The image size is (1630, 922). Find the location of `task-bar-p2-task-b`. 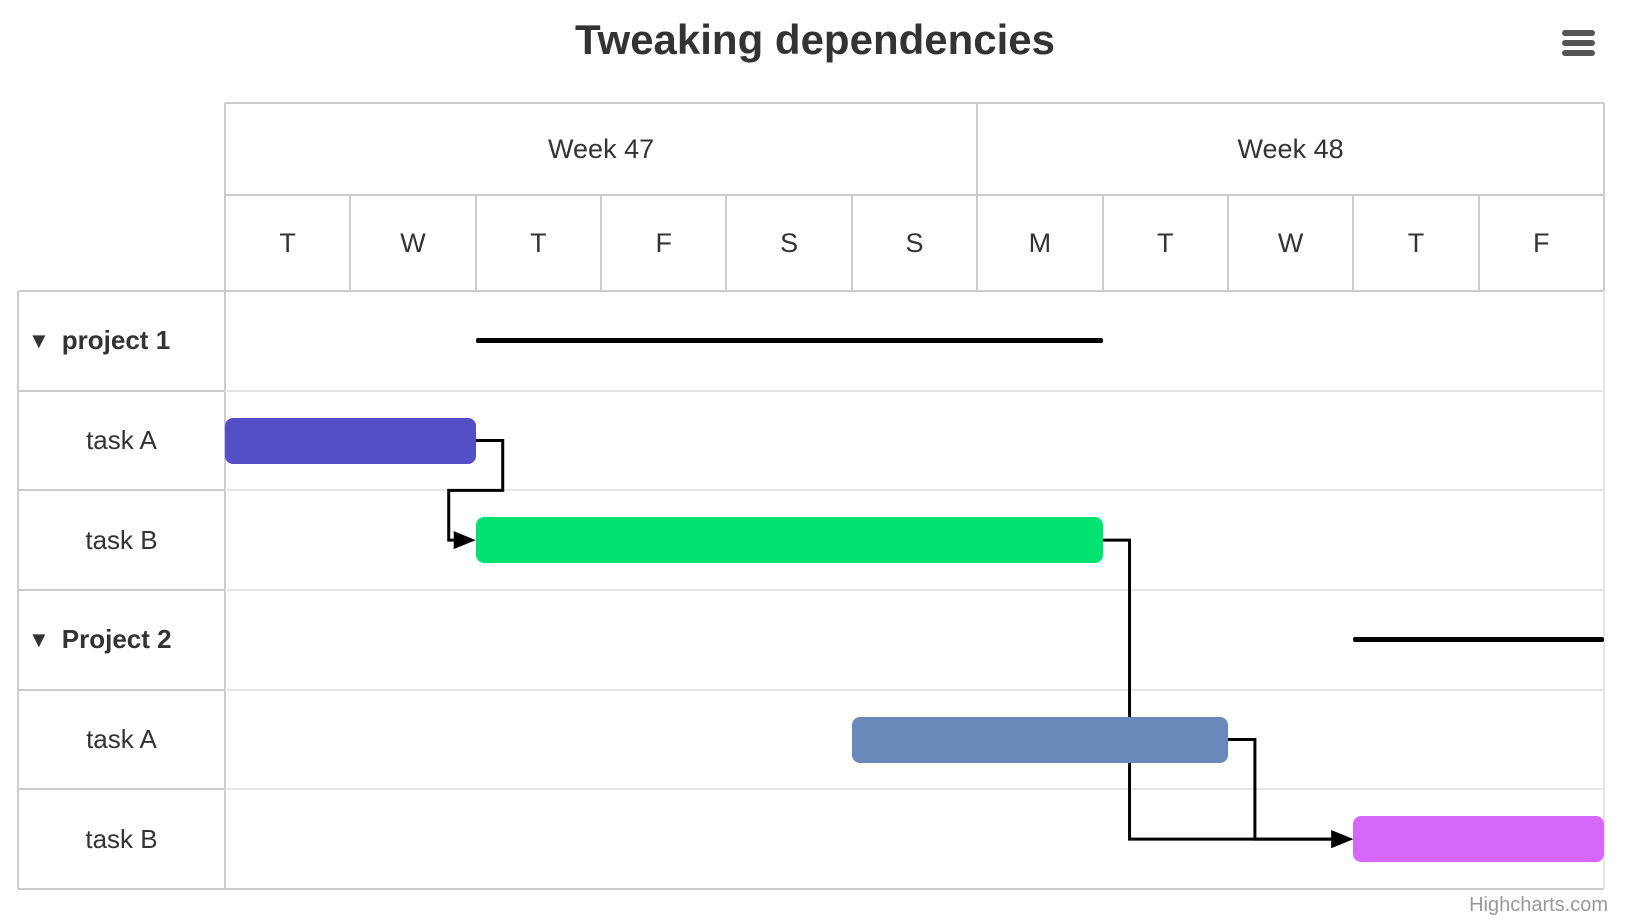

task-bar-p2-task-b is located at coordinates (1478, 839).